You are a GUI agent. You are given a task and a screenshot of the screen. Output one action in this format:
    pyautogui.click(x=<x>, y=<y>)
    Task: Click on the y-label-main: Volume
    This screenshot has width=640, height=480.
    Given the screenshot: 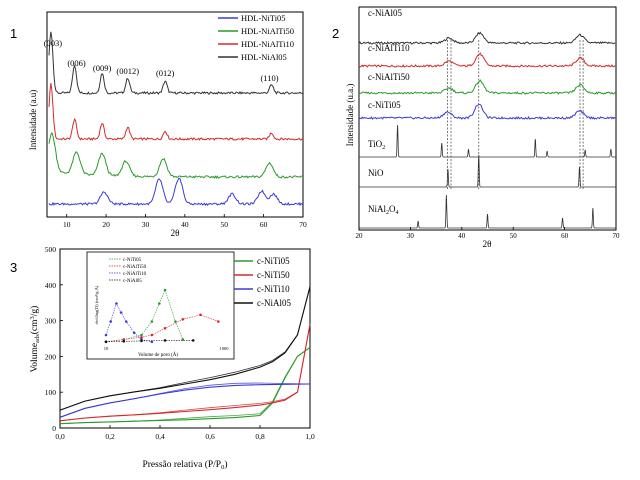 What is the action you would take?
    pyautogui.click(x=35, y=357)
    